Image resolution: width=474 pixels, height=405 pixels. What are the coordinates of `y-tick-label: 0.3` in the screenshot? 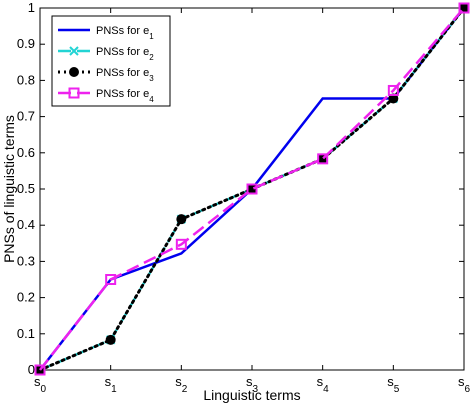 It's located at (26, 260).